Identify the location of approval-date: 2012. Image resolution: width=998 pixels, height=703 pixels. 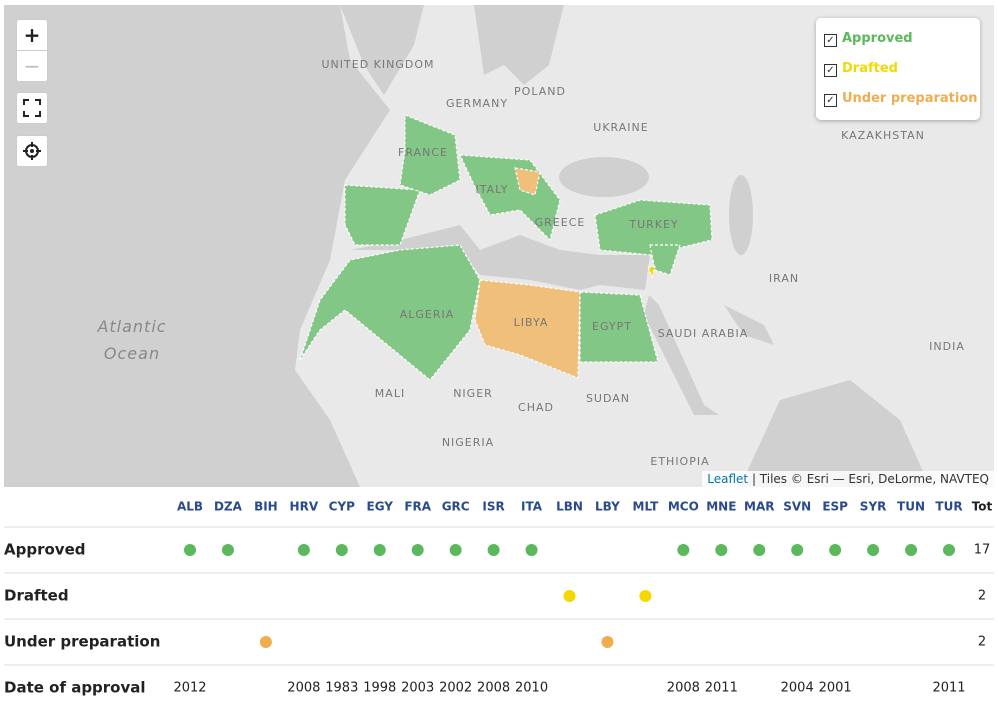
(189, 688).